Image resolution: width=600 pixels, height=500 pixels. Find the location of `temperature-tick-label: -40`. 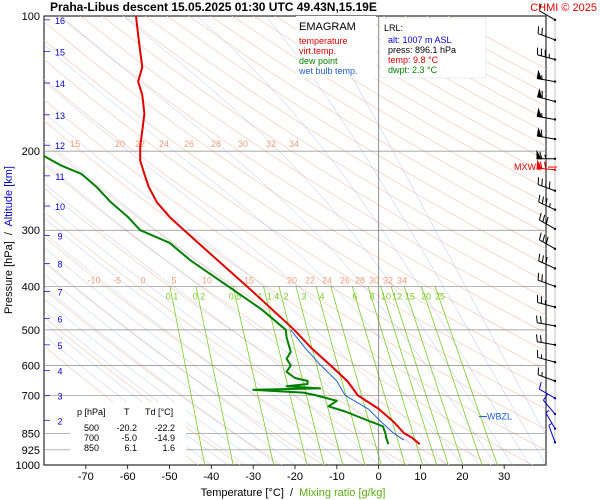

temperature-tick-label: -40 is located at coordinates (211, 477).